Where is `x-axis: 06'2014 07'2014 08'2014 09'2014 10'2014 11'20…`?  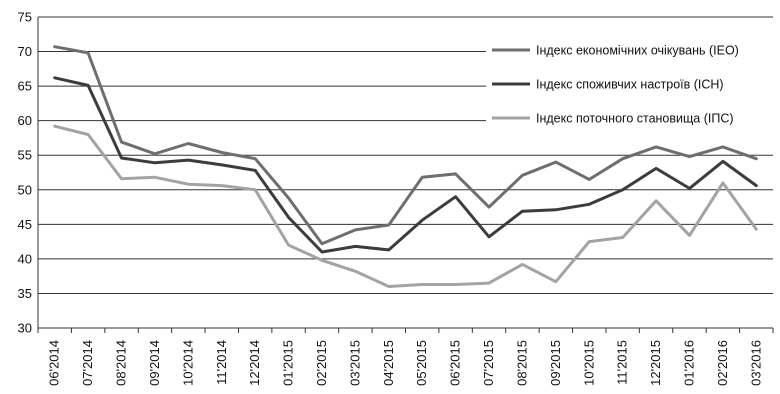
x-axis: 06'2014 07'2014 08'2014 09'2014 10'2014 11'20… is located at coordinates (405, 357).